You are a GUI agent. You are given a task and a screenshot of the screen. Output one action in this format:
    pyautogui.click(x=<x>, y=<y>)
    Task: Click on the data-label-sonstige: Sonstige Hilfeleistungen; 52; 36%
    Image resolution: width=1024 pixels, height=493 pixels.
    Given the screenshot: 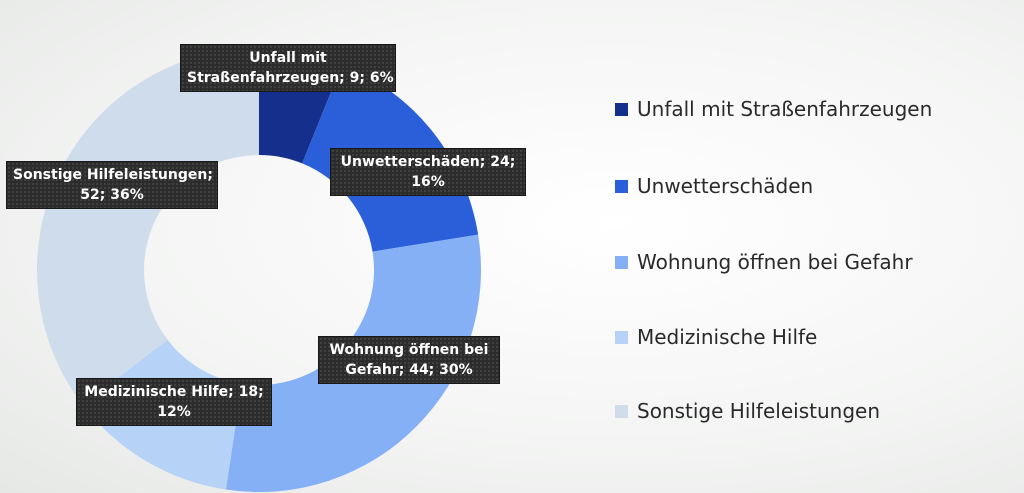 What is the action you would take?
    pyautogui.click(x=112, y=185)
    